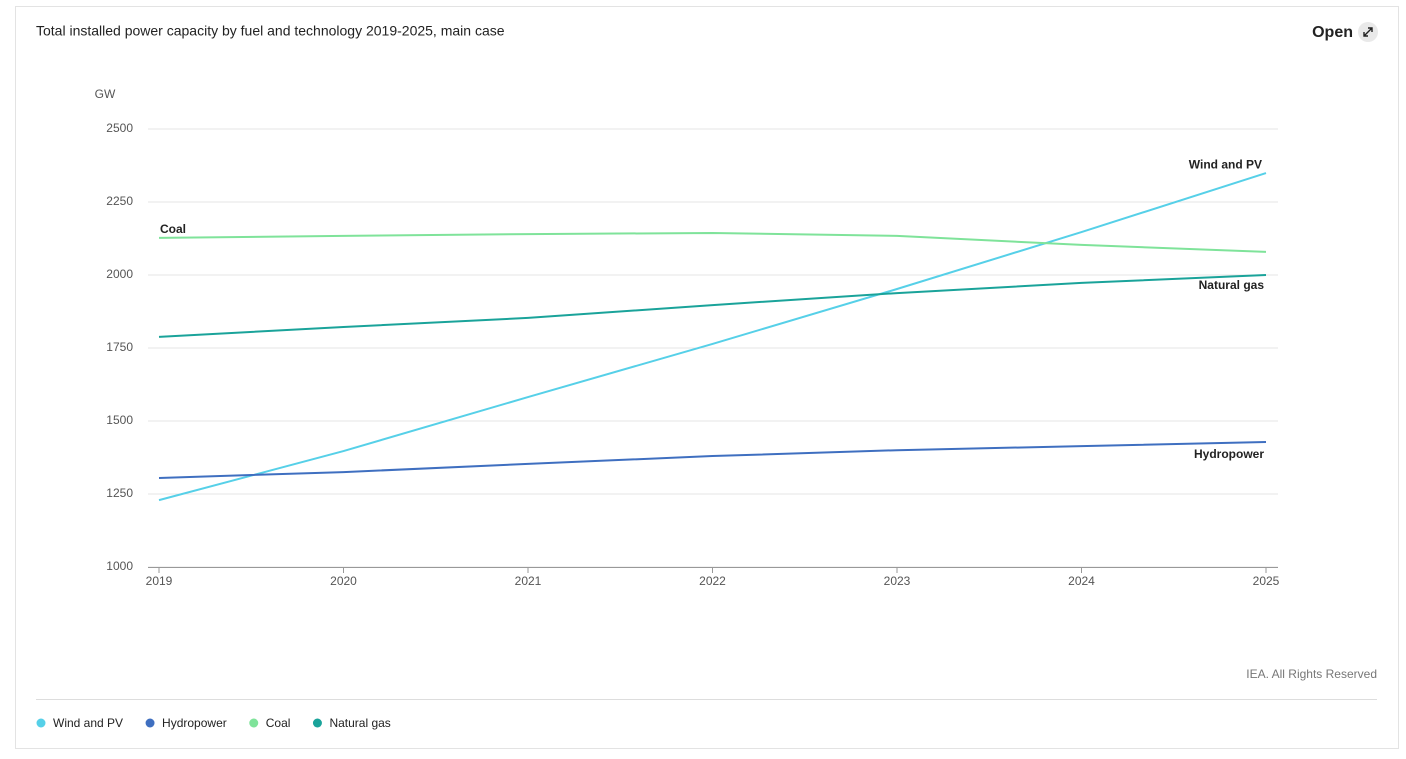  Describe the element at coordinates (1229, 454) in the screenshot. I see `series-label: Hydropower` at that location.